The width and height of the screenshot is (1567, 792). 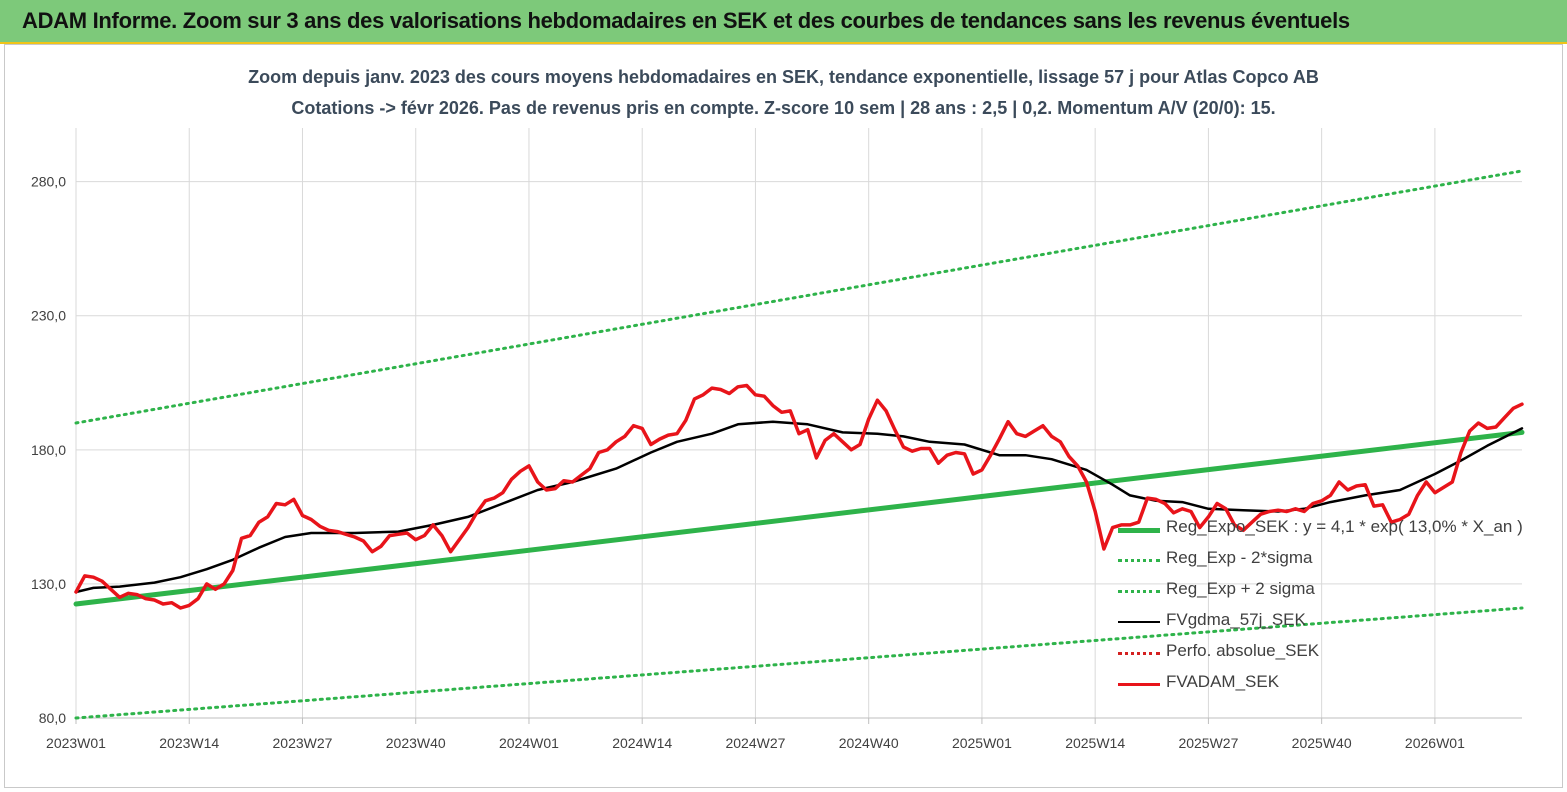 What do you see at coordinates (755, 743) in the screenshot?
I see `x-tick-label: 2024W27` at bounding box center [755, 743].